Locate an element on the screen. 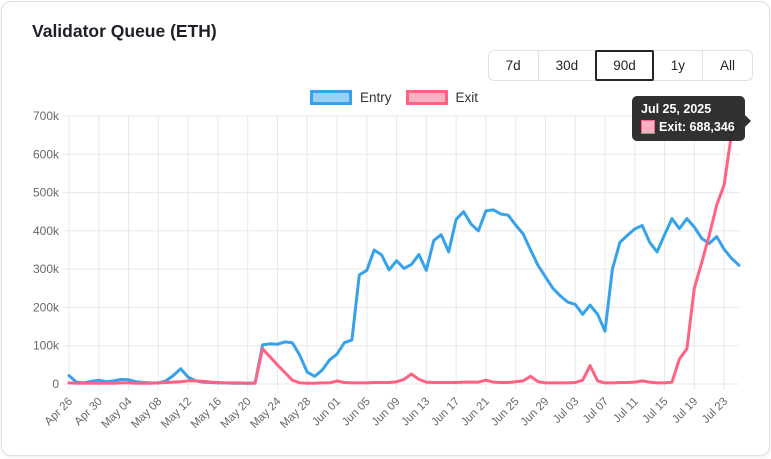 This screenshot has width=771, height=459. x-axis-tick-label: May 20 is located at coordinates (236, 413).